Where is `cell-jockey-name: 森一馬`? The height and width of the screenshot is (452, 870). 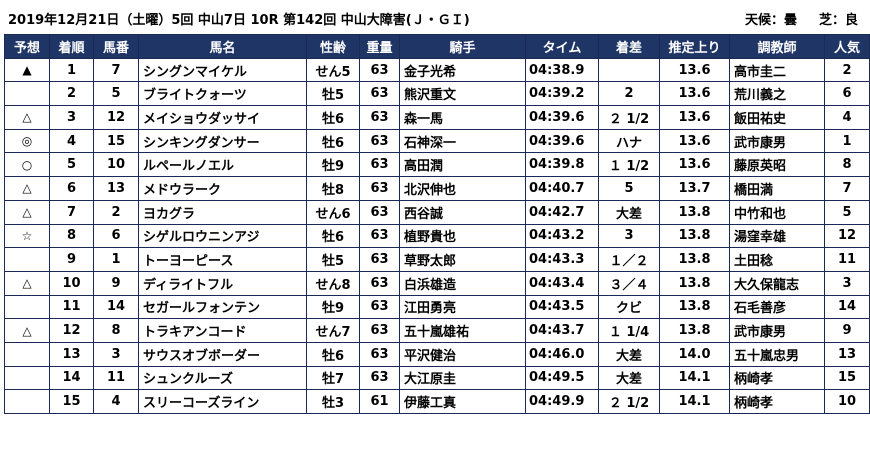
cell-jockey-name: 森一馬 is located at coordinates (462, 117).